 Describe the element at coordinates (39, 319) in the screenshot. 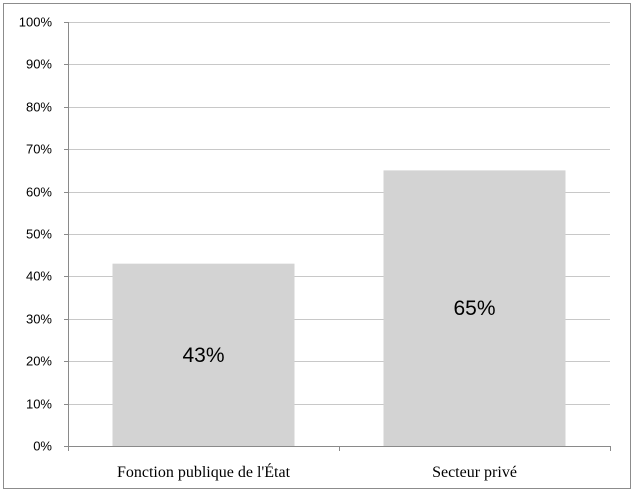

I see `y-tick-label: 30%` at that location.